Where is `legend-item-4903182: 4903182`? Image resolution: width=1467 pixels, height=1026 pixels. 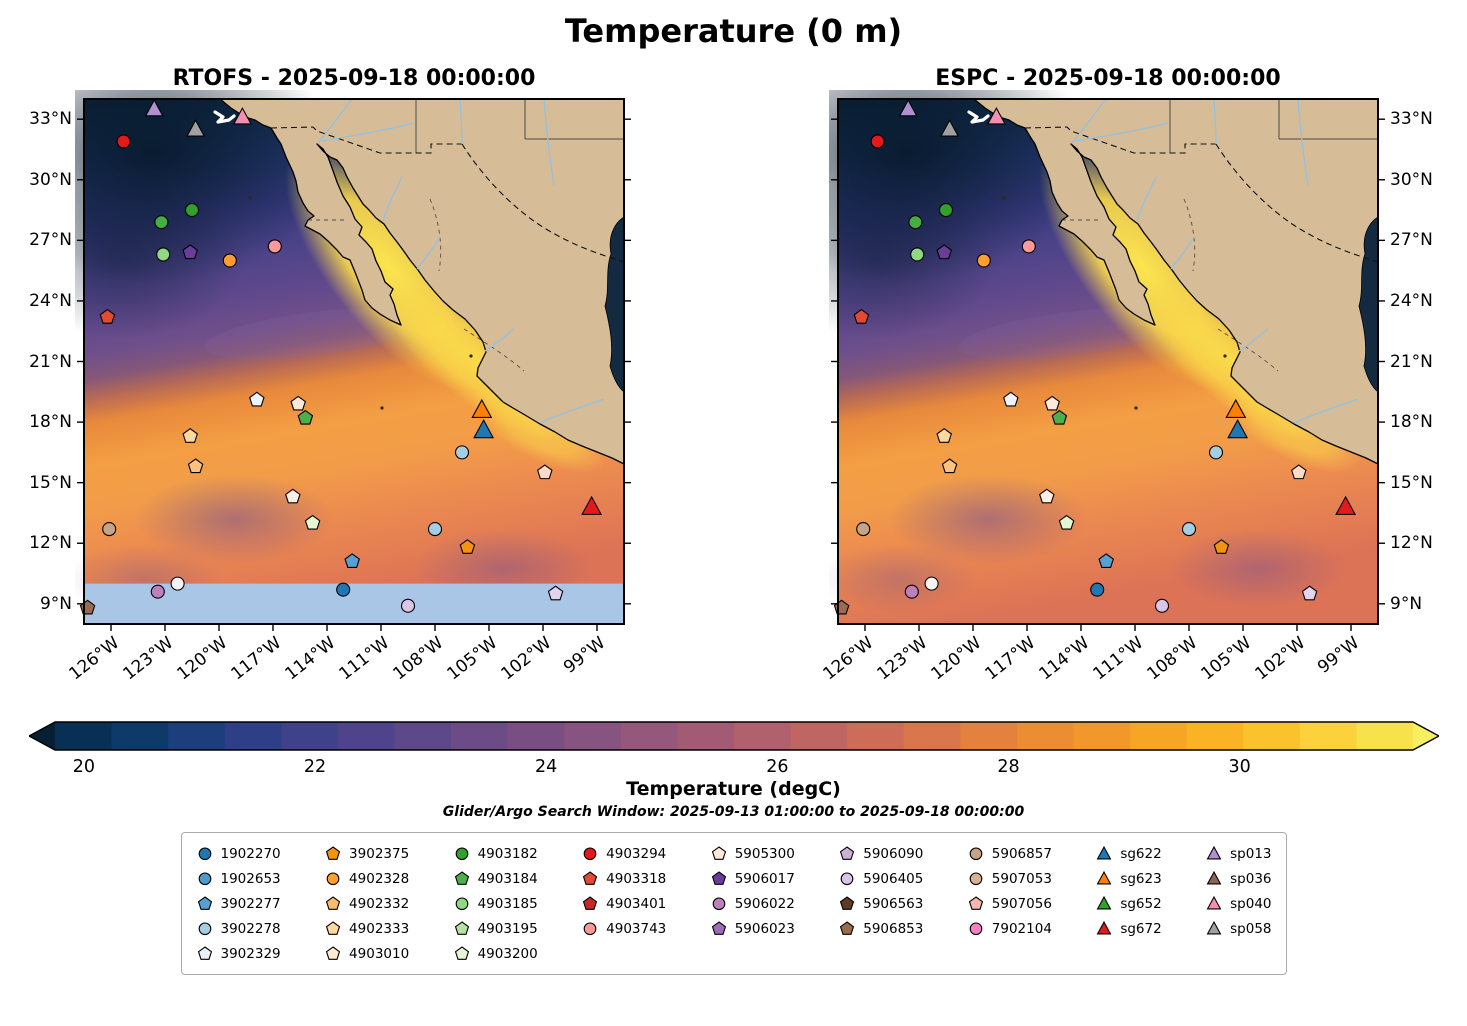
legend-item-4903182: 4903182 is located at coordinates (495, 853).